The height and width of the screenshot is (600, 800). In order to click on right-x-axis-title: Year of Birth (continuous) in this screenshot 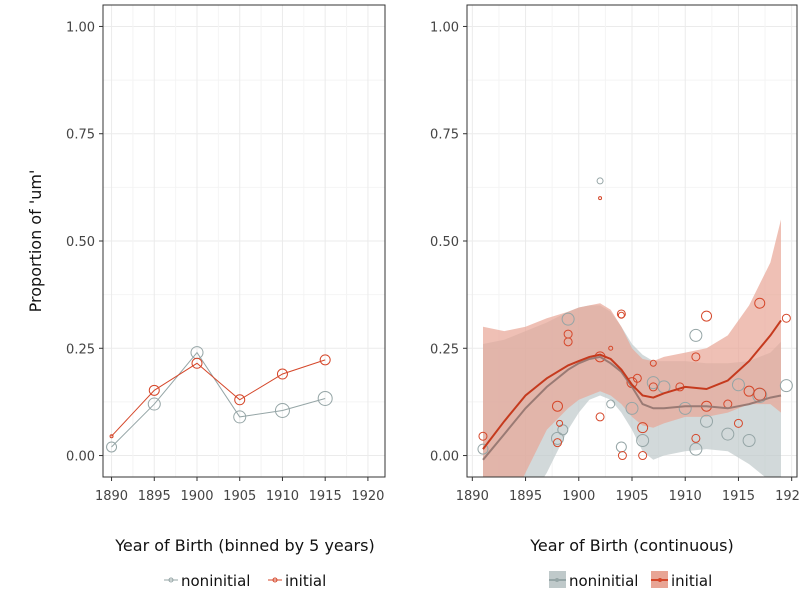, I will do `click(631, 545)`.